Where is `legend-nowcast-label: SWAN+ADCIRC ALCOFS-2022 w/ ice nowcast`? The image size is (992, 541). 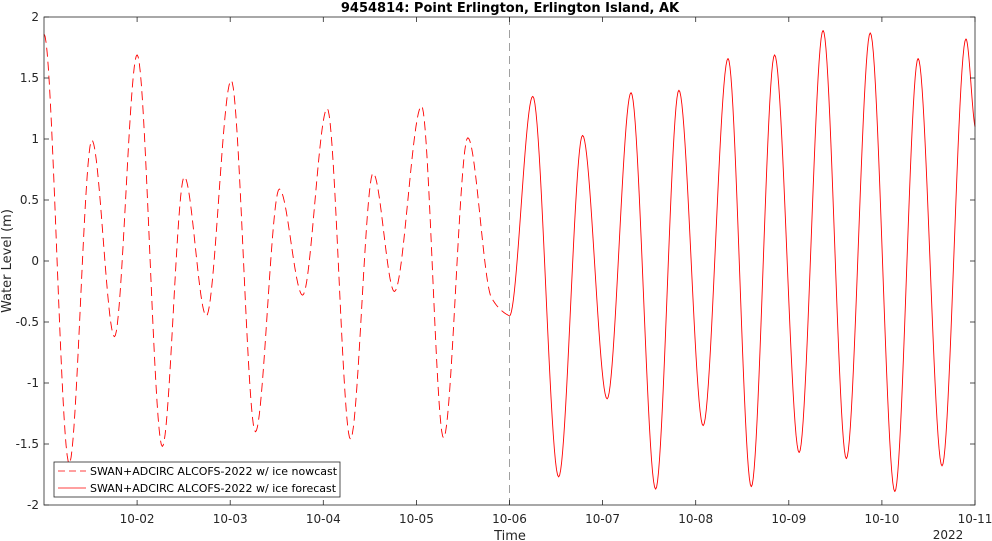 legend-nowcast-label: SWAN+ADCIRC ALCOFS-2022 w/ ice nowcast is located at coordinates (214, 471).